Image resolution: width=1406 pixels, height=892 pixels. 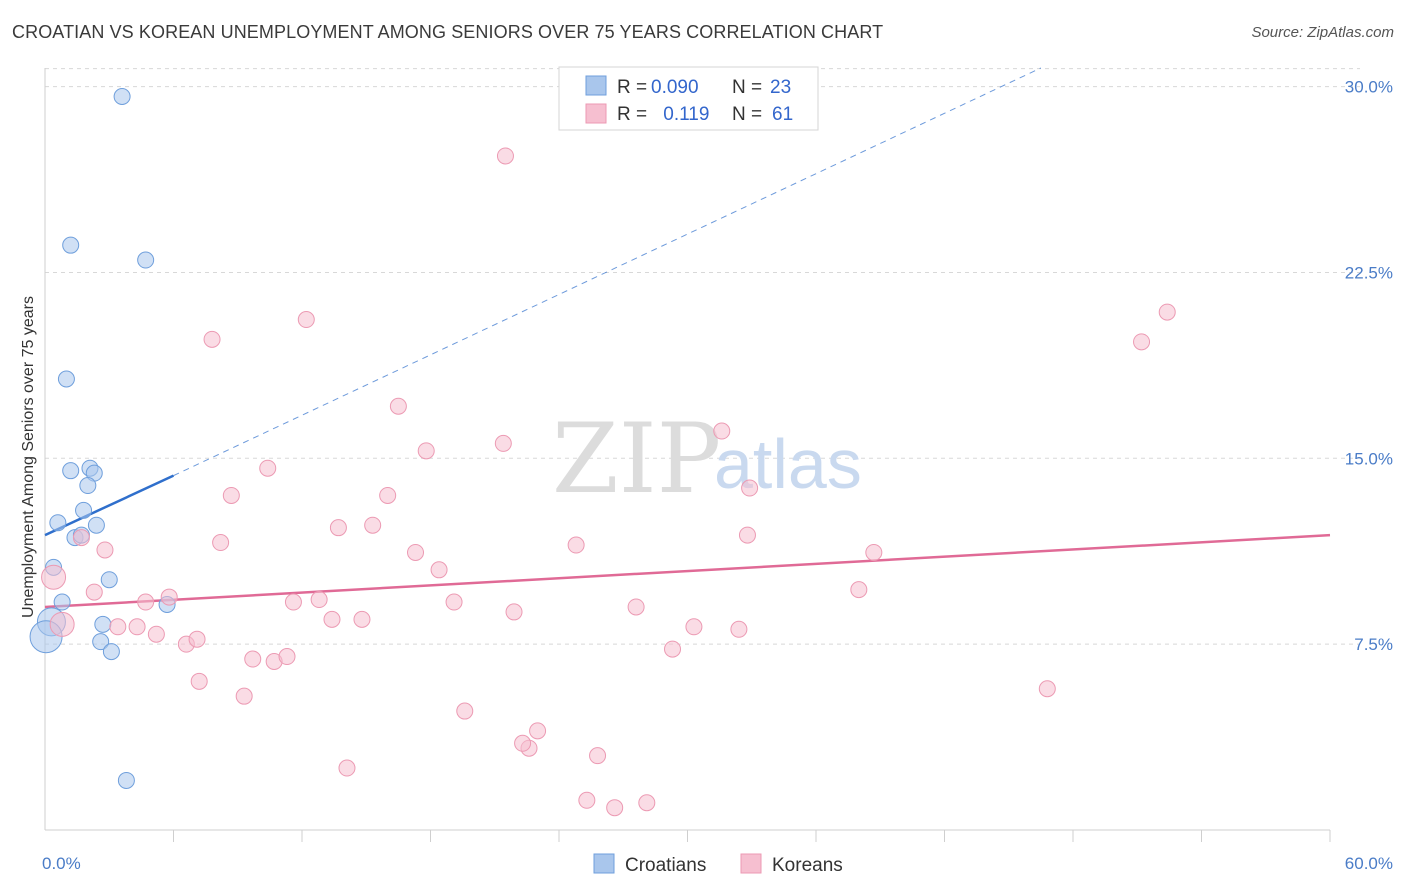 I want to click on x-tick-label-1: 60.0%, so click(x=1369, y=863).